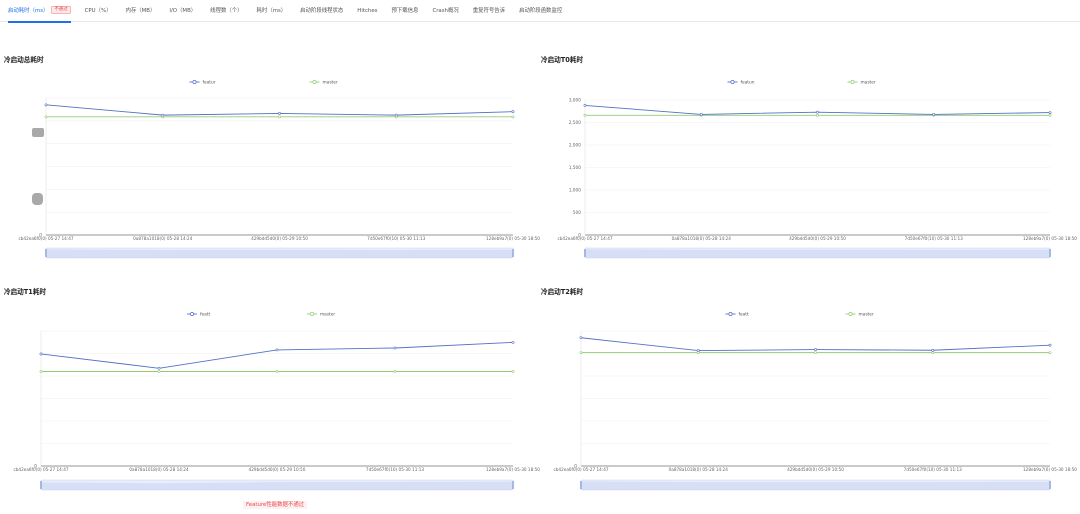 This screenshot has width=1080, height=514. I want to click on redacted-axis-label, so click(37, 199).